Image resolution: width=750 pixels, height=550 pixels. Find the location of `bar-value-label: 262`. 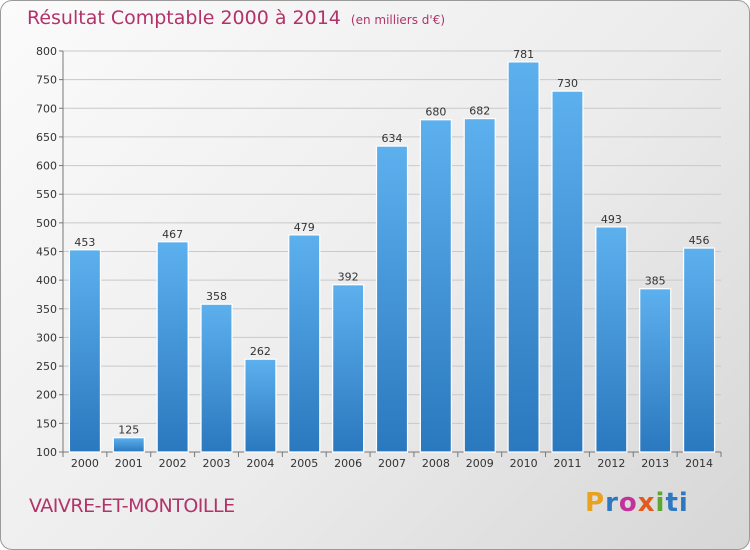

bar-value-label: 262 is located at coordinates (260, 351).